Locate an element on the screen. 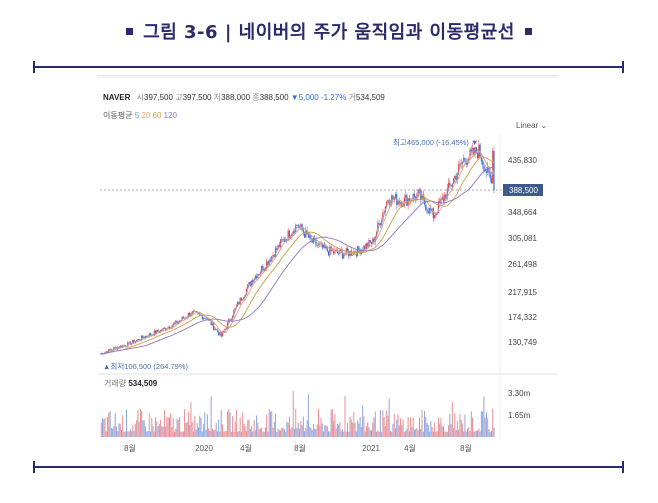  ma-60: 60 is located at coordinates (157, 115).